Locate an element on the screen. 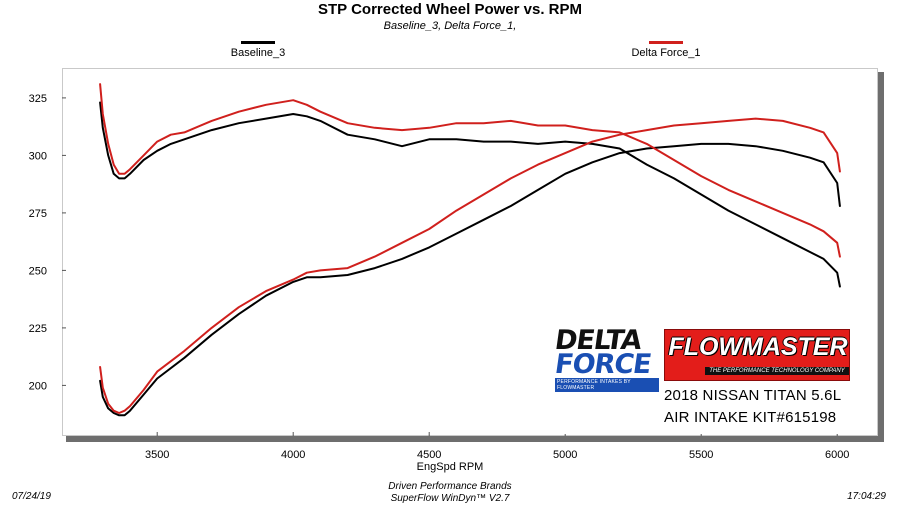 This screenshot has width=900, height=506. chart-subtitle: Baseline_3, Delta Force_1, is located at coordinates (450, 26).